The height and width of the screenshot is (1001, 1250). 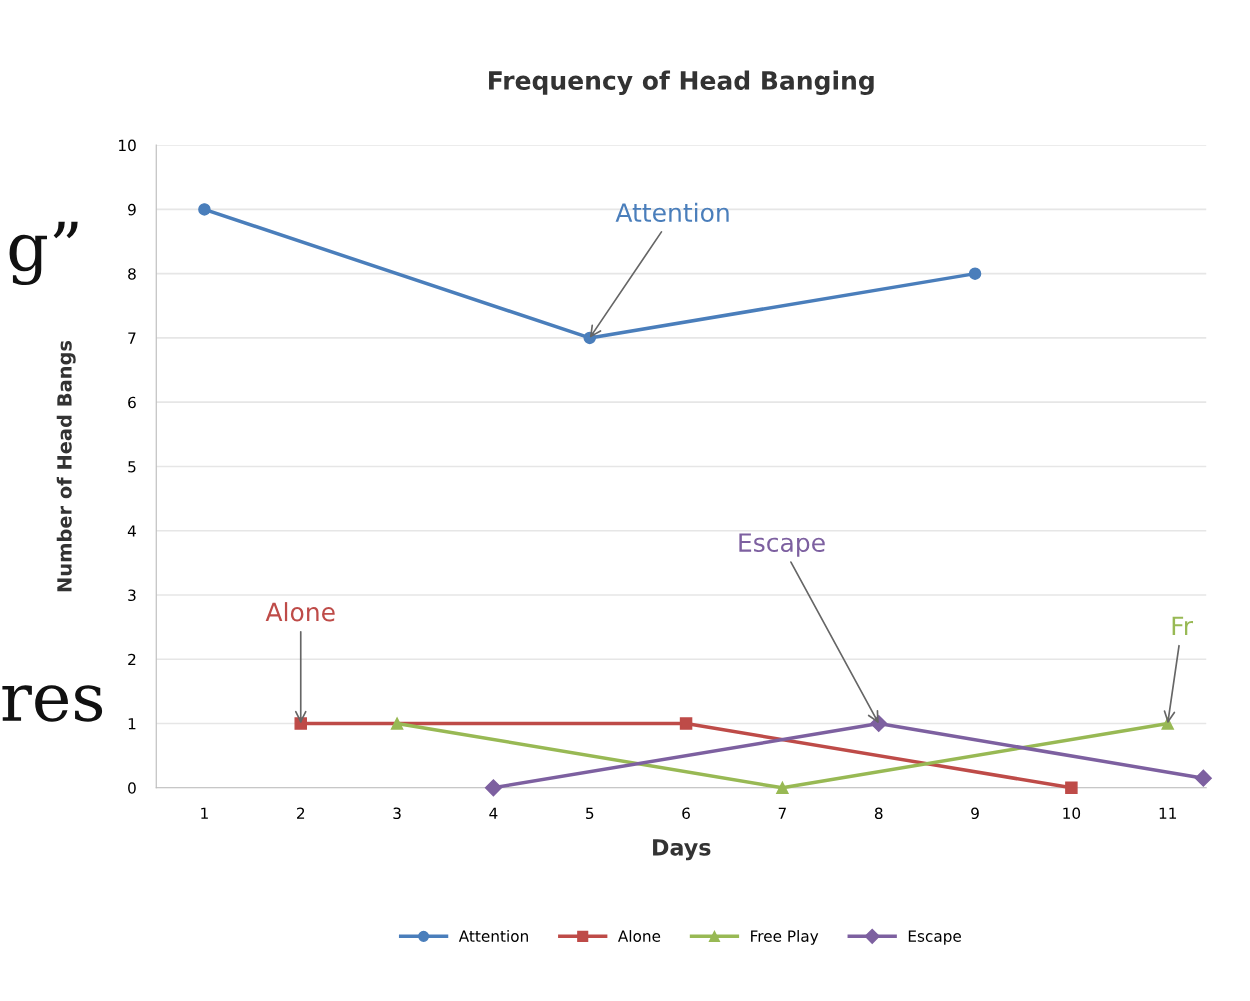 What do you see at coordinates (681, 82) in the screenshot?
I see `chart-title: Frequency of Head Banging` at bounding box center [681, 82].